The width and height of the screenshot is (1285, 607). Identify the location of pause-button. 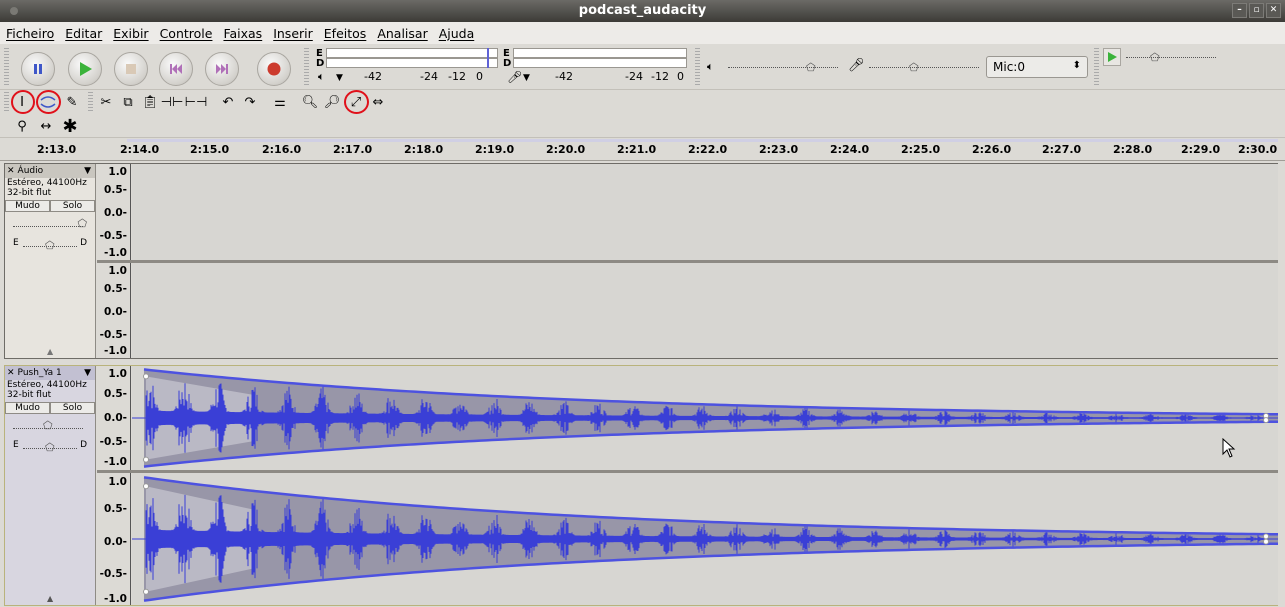
(38, 69).